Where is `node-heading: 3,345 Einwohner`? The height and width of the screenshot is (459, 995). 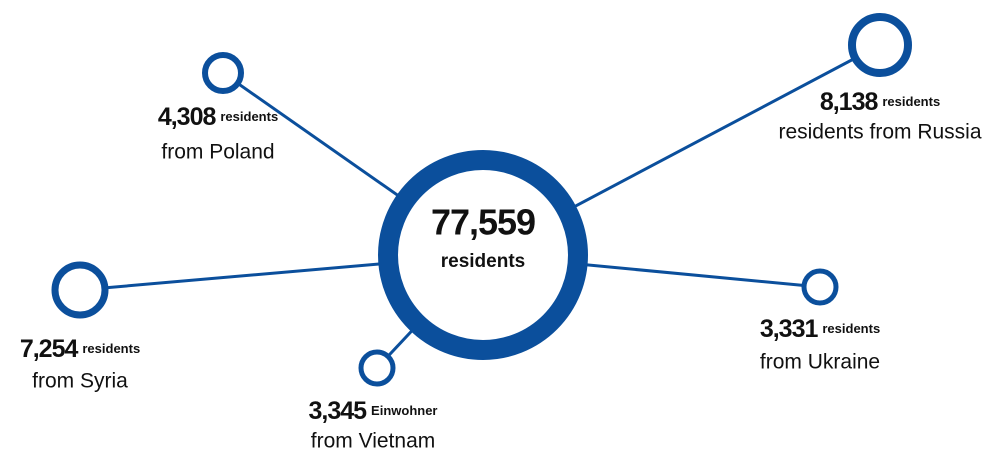 node-heading: 3,345 Einwohner is located at coordinates (372, 411).